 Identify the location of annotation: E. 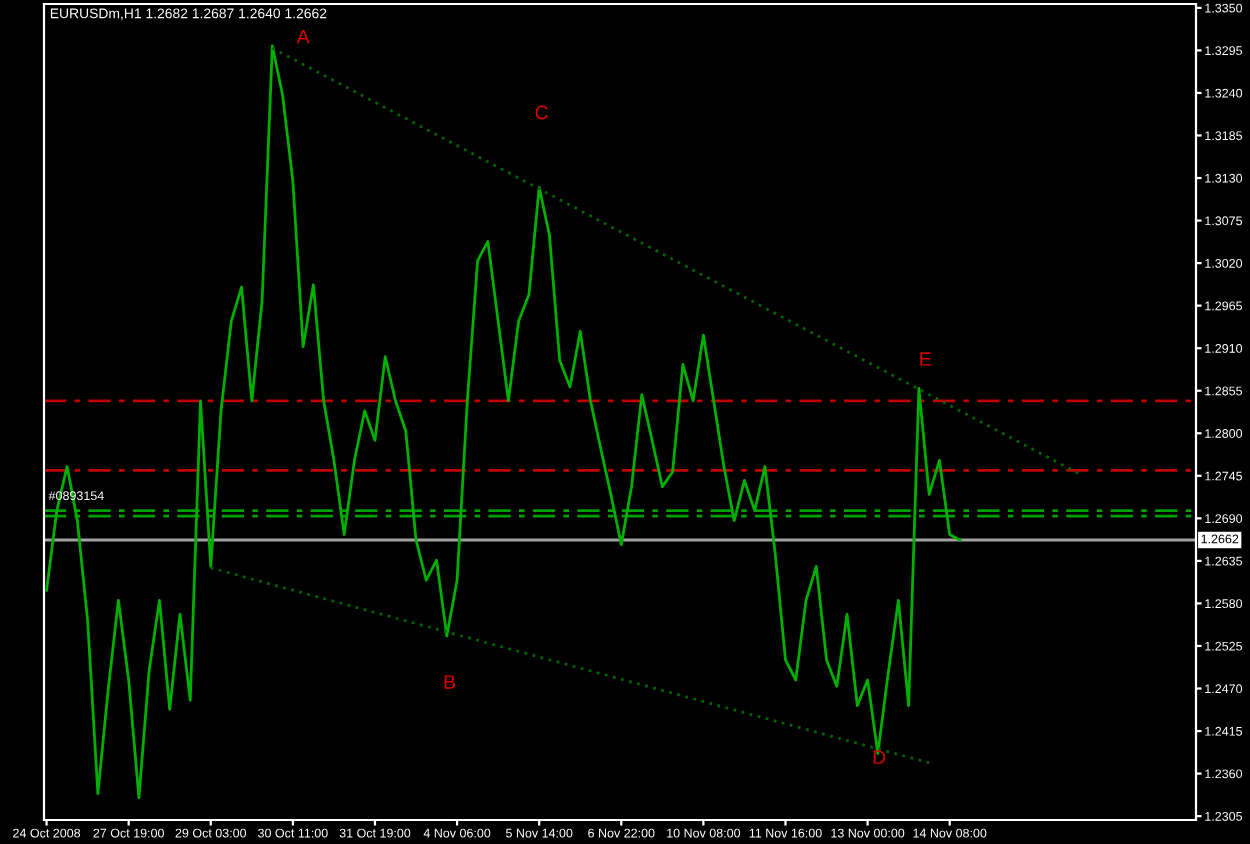
(925, 359).